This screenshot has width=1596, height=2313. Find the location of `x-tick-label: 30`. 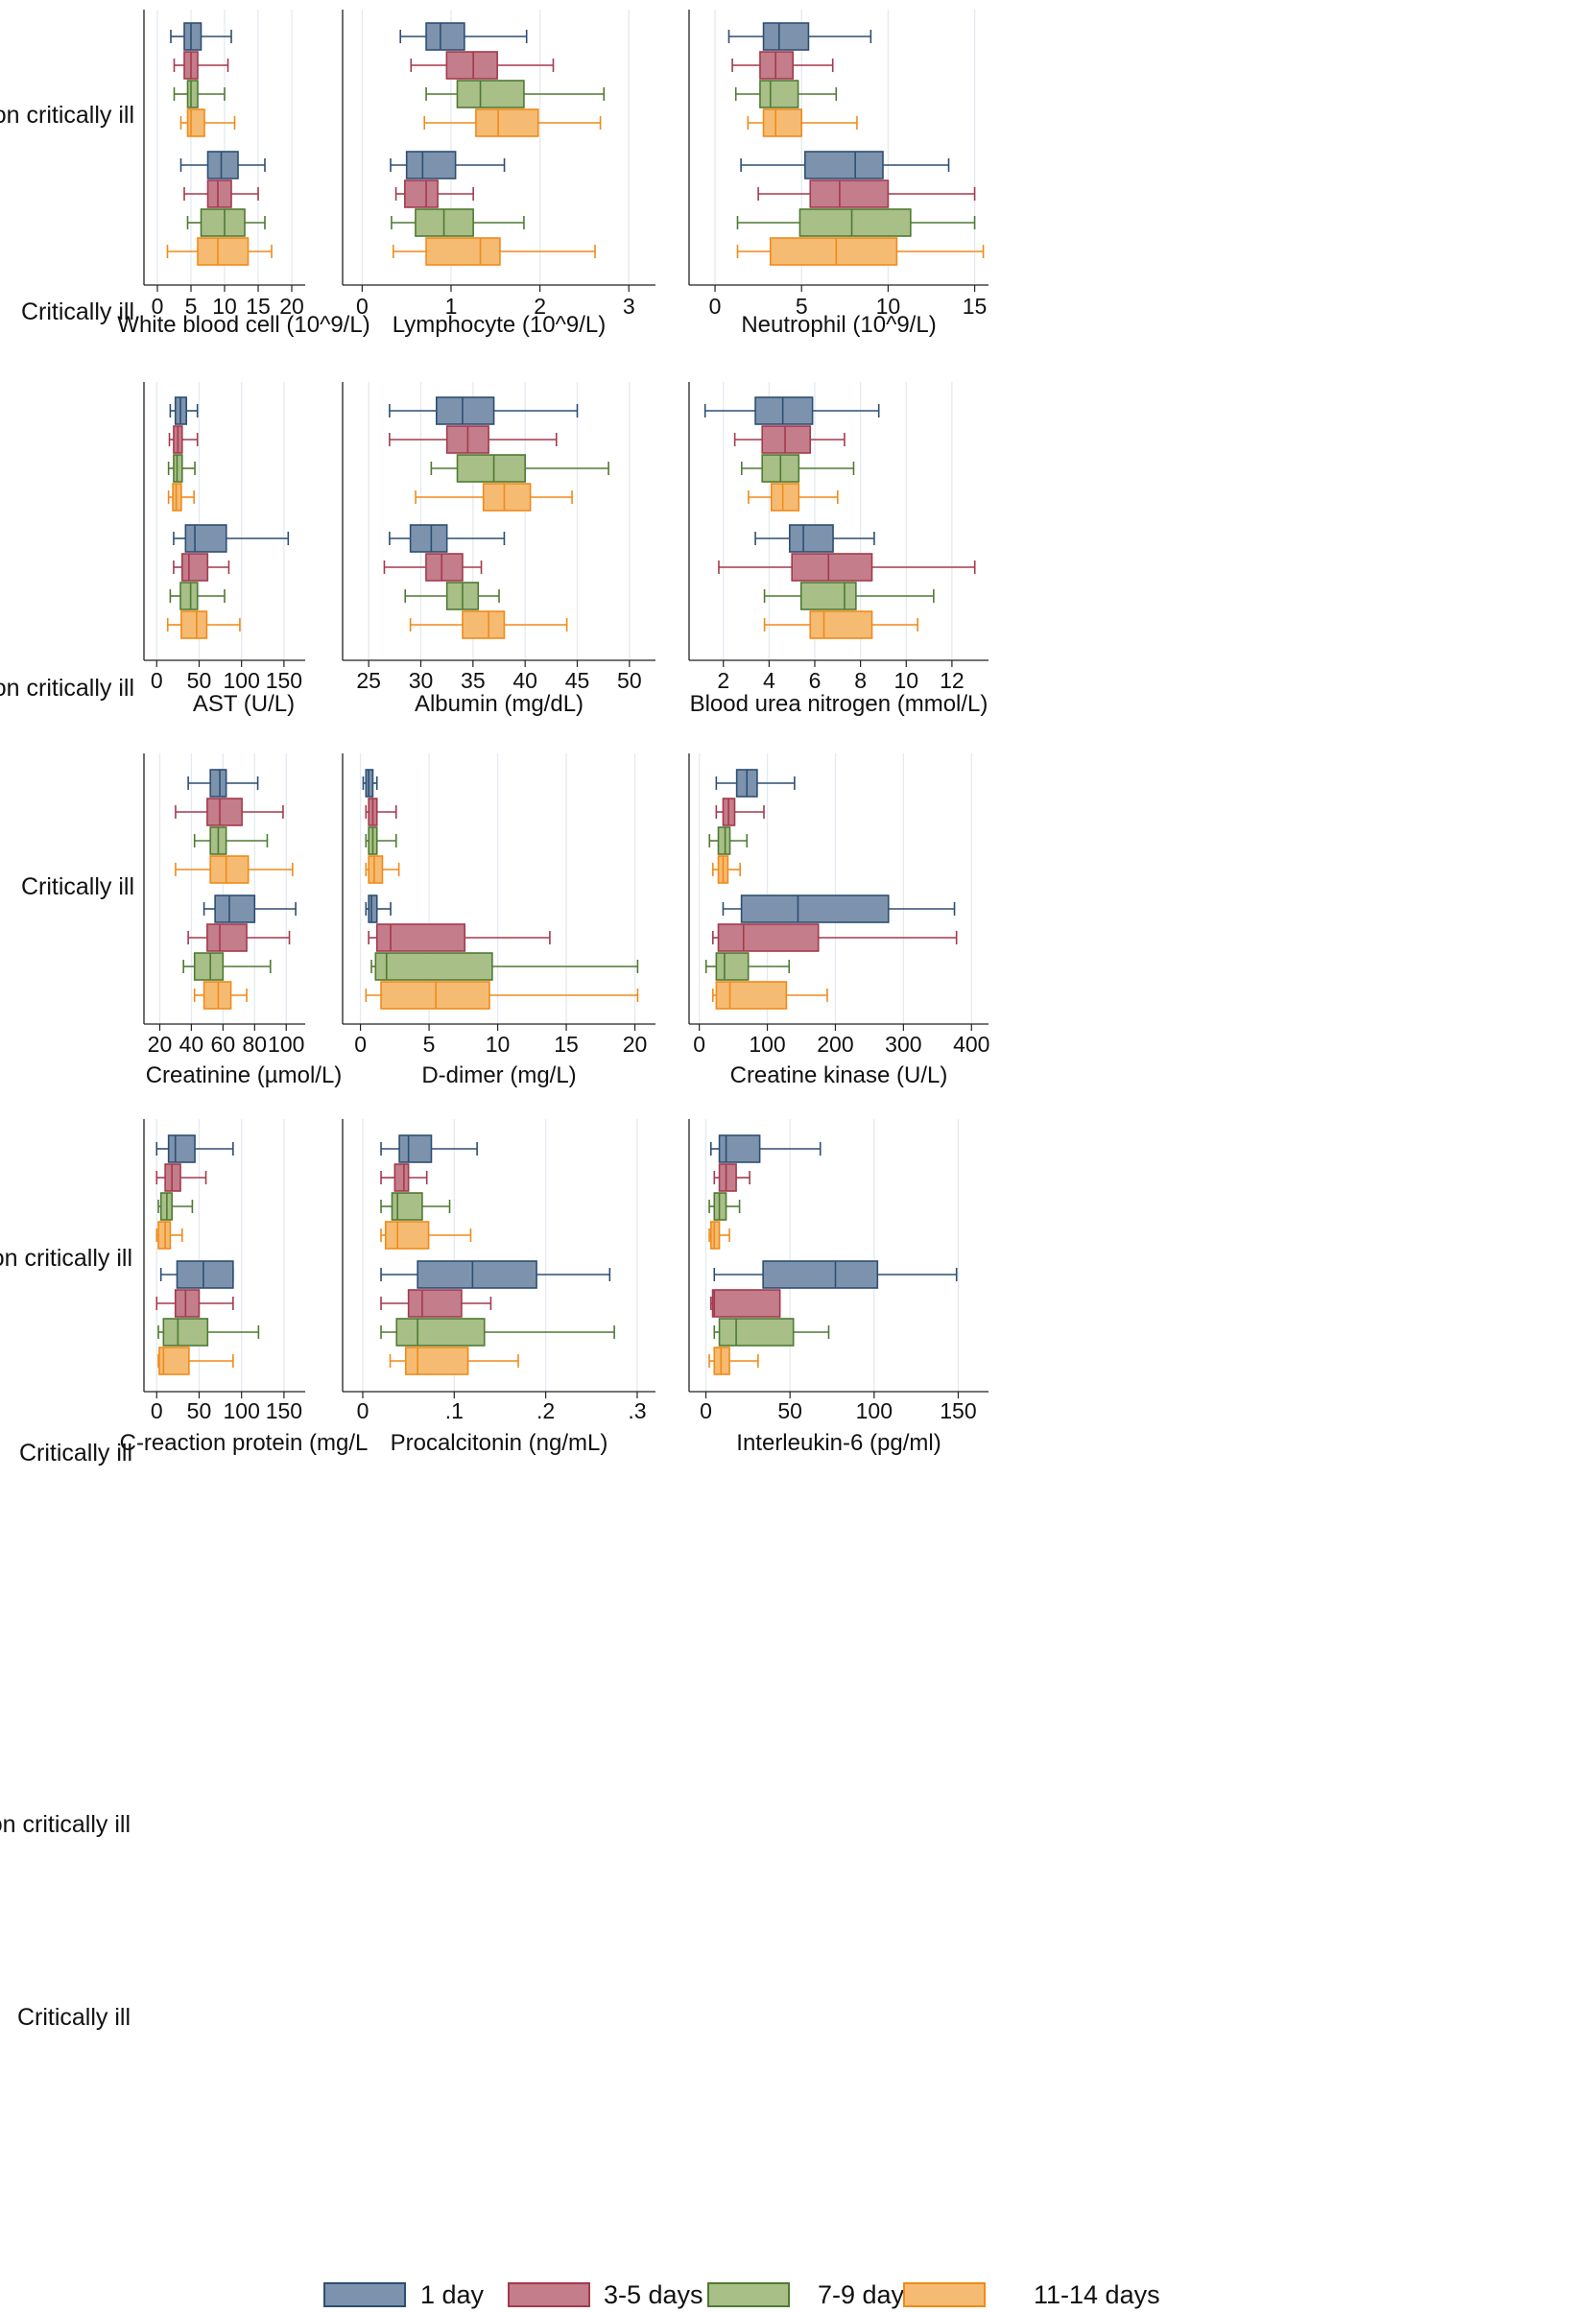

x-tick-label: 30 is located at coordinates (421, 681).